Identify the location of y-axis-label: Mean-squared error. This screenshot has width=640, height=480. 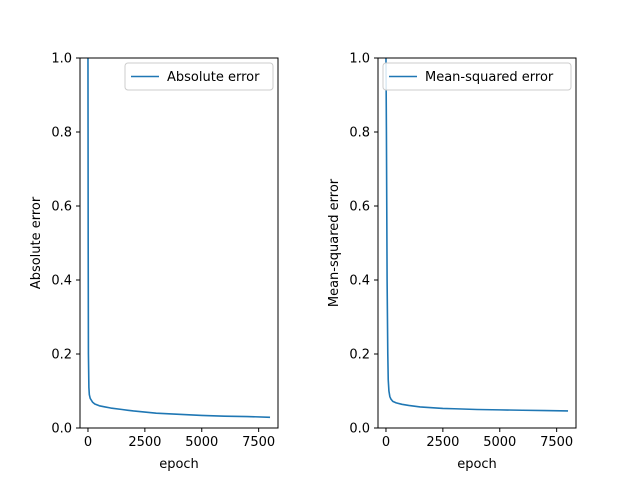
(334, 242).